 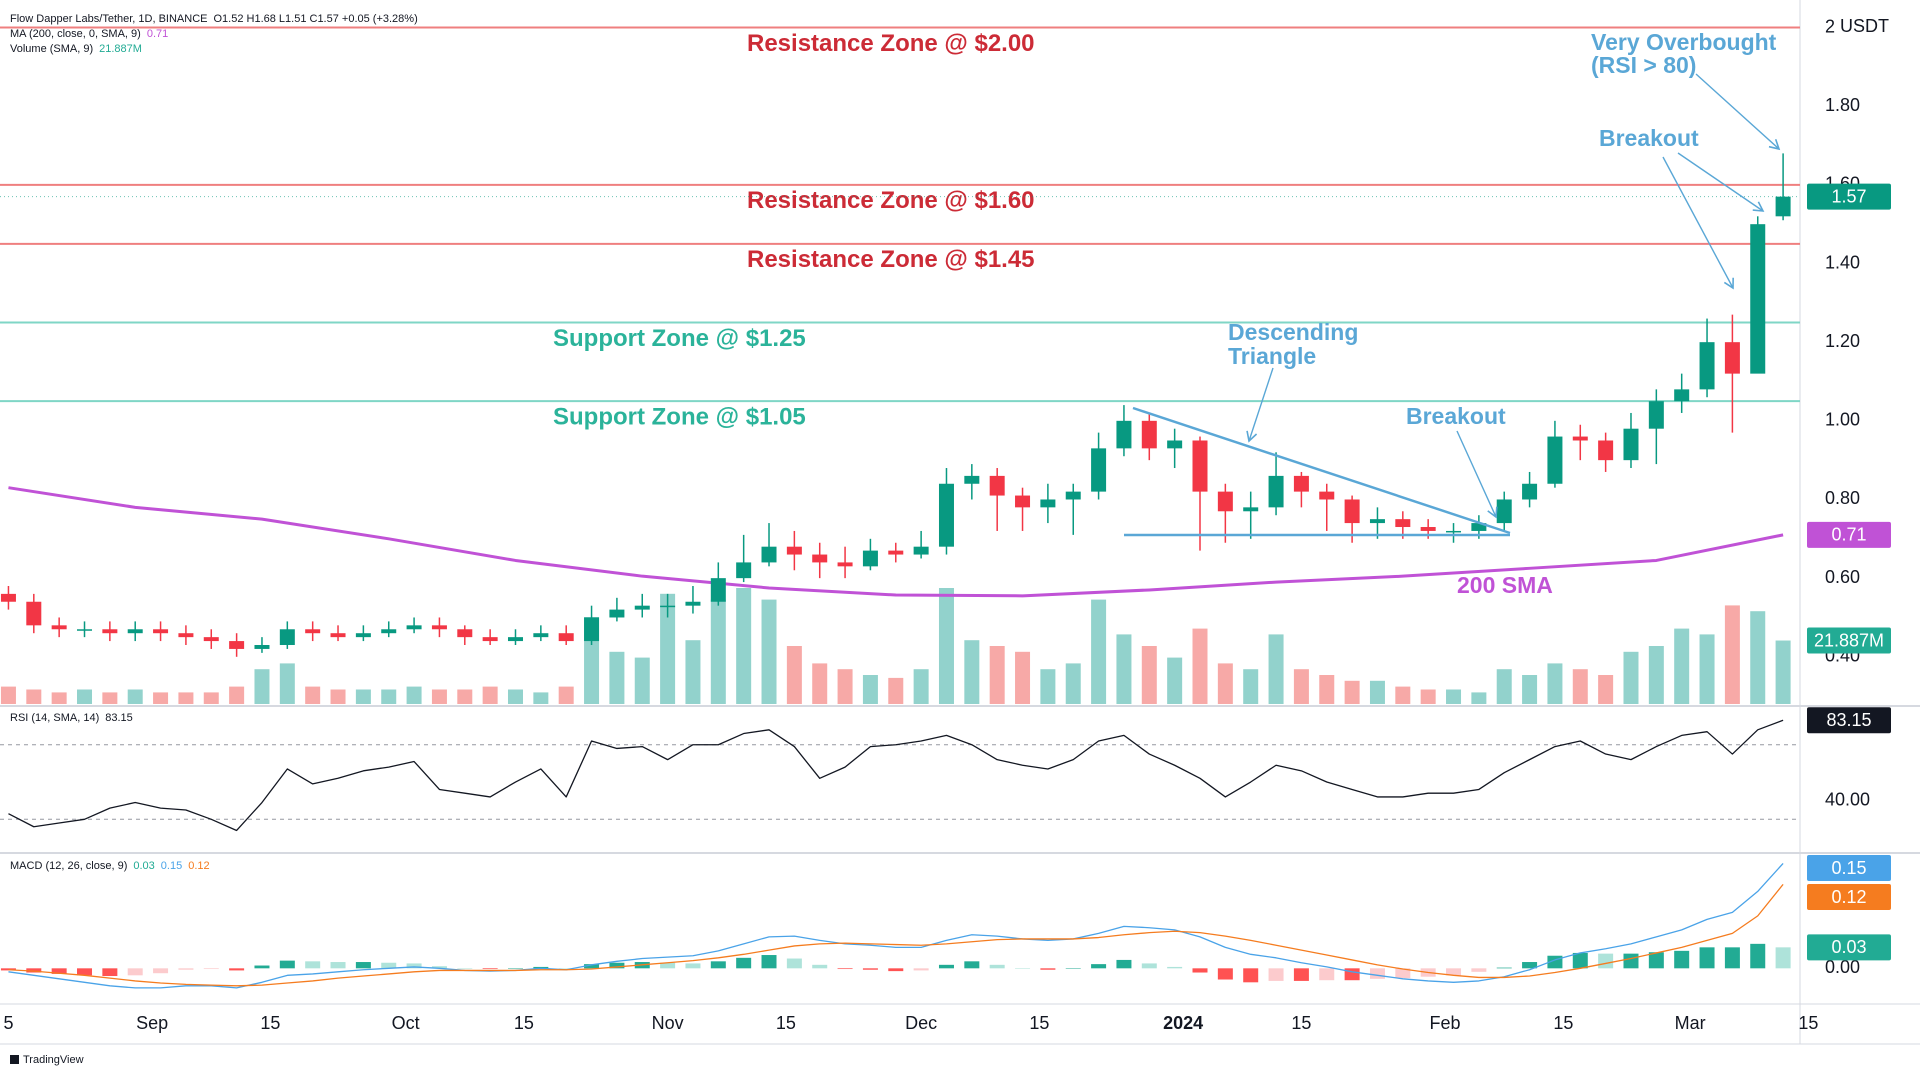 What do you see at coordinates (921, 1023) in the screenshot?
I see `x-tick-label: Dec` at bounding box center [921, 1023].